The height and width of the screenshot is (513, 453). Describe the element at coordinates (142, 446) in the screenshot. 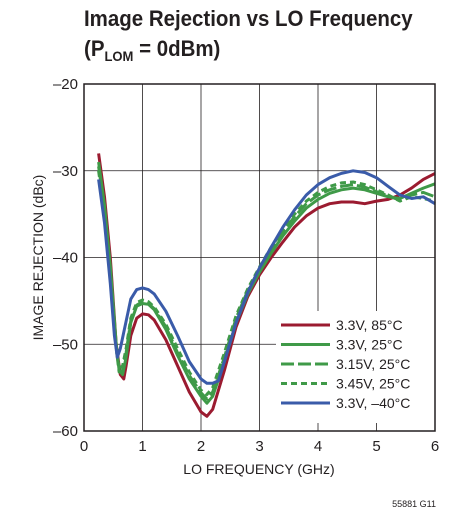

I see `x-tick-label: 1` at that location.